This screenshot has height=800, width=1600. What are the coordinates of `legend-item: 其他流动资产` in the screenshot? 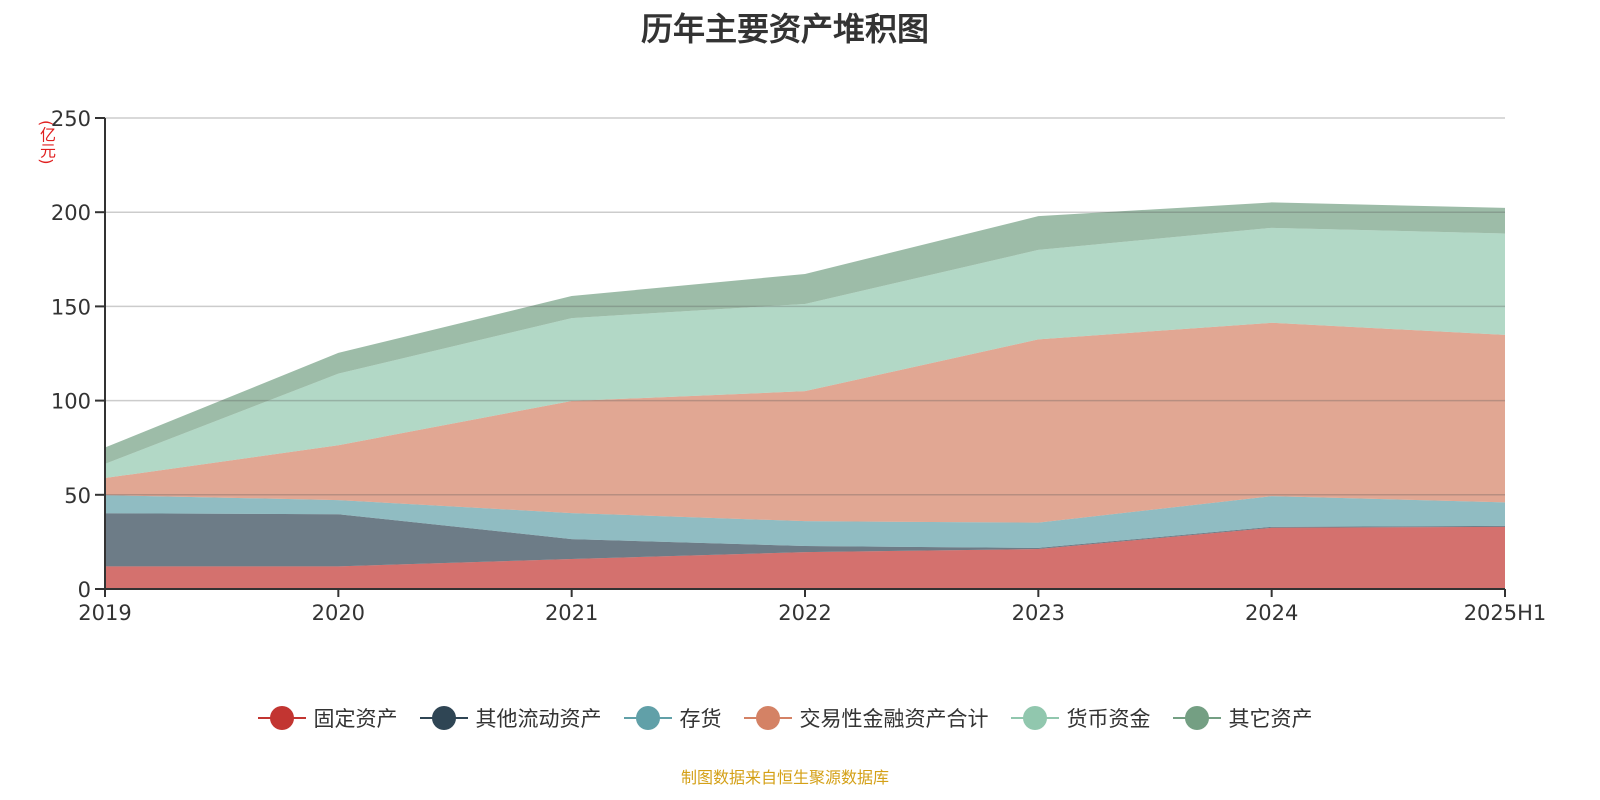 It's located at (510, 718).